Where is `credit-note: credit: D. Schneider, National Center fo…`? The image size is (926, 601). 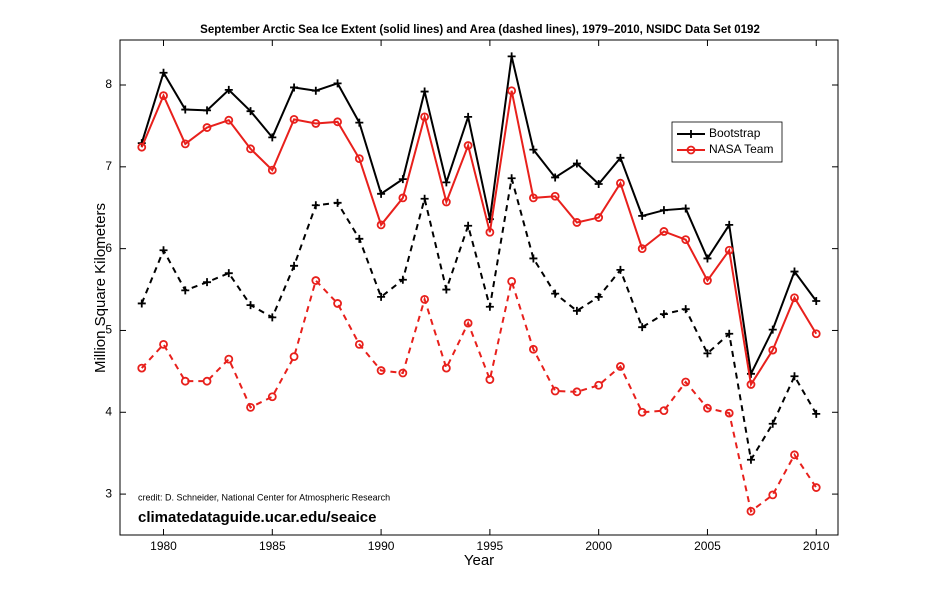
credit-note: credit: D. Schneider, National Center fo… is located at coordinates (264, 497).